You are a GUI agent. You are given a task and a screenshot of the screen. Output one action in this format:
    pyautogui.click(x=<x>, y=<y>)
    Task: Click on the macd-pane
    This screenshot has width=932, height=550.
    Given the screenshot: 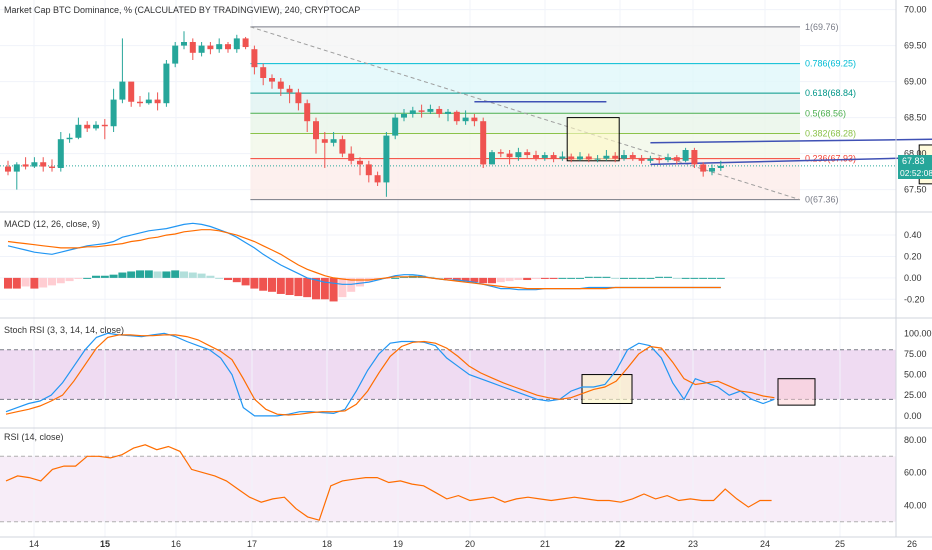 What is the action you would take?
    pyautogui.click(x=364, y=262)
    